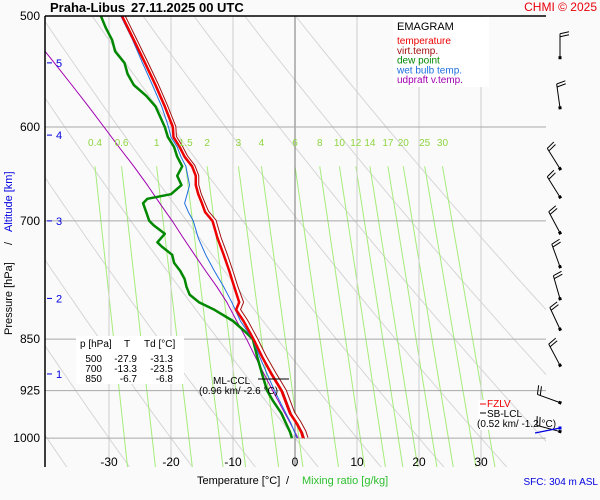  Describe the element at coordinates (238, 481) in the screenshot. I see `x-axis-label-temperature: Temperature [°C]` at that location.